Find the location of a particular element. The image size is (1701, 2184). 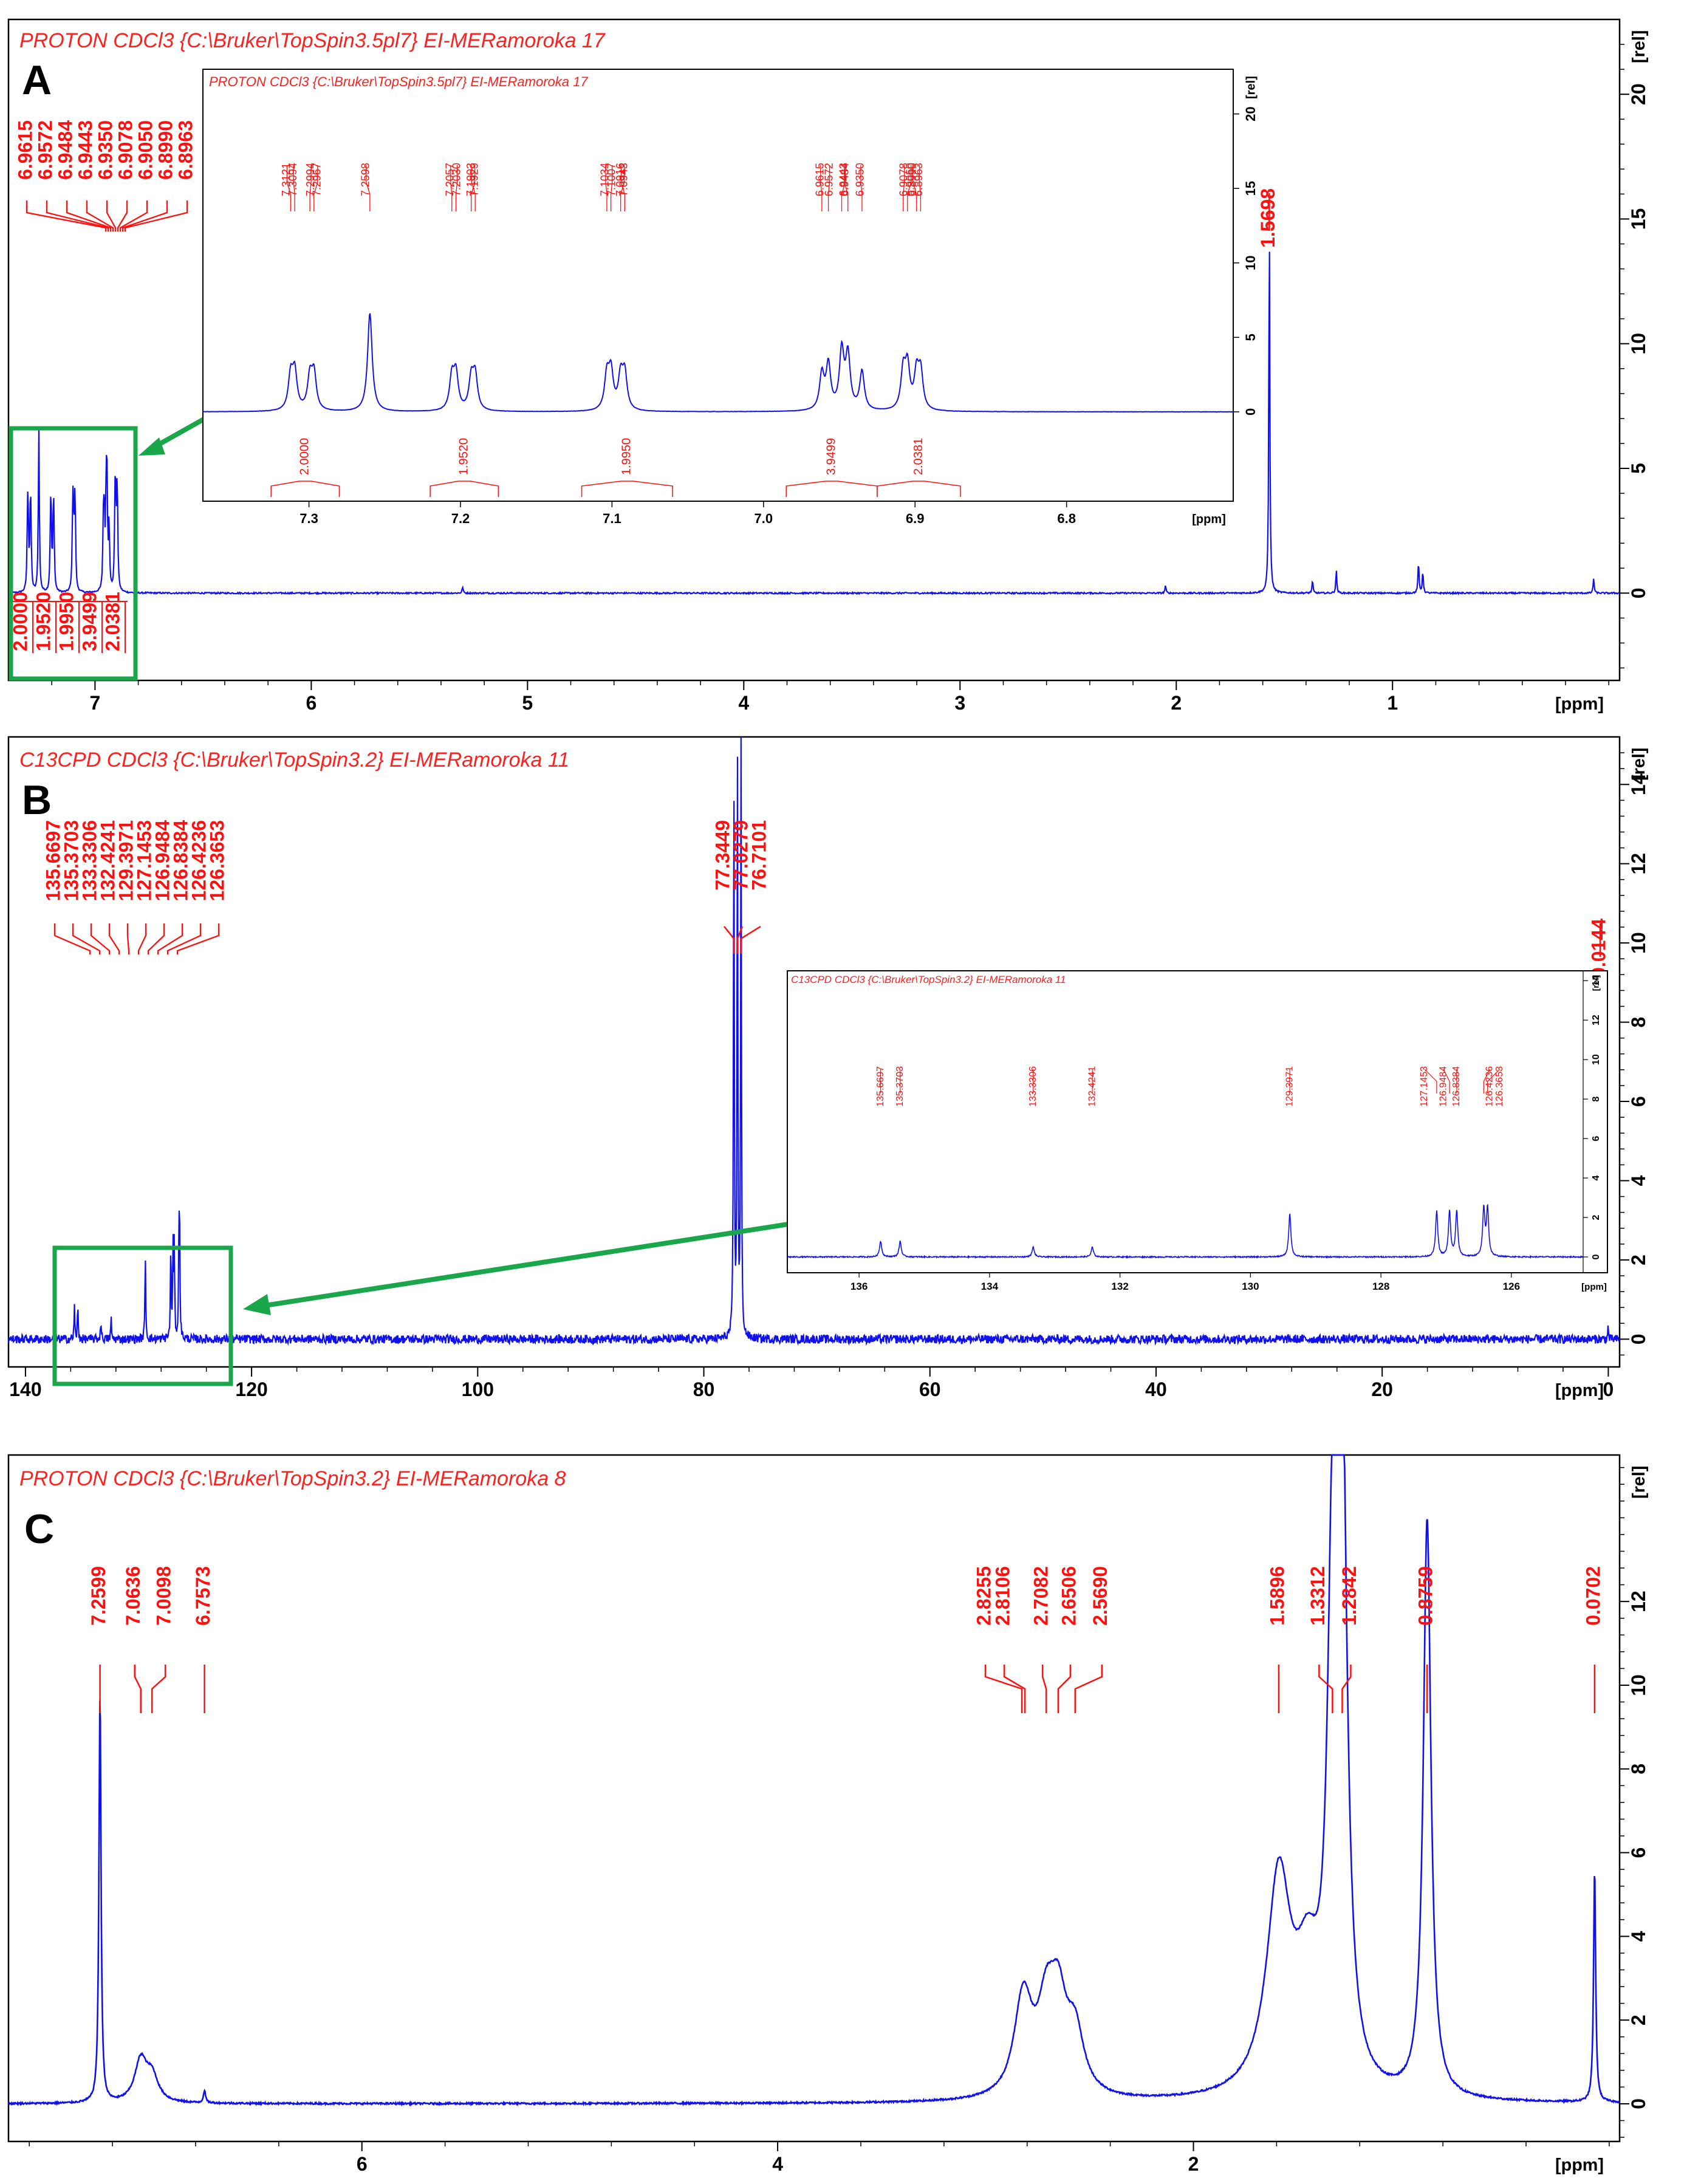

inset-integral-label: 2.0000 is located at coordinates (305, 456).